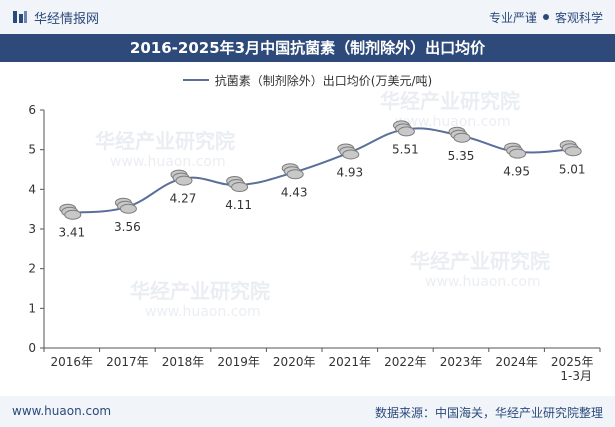 The width and height of the screenshot is (615, 427). I want to click on data-label: 5.51, so click(405, 149).